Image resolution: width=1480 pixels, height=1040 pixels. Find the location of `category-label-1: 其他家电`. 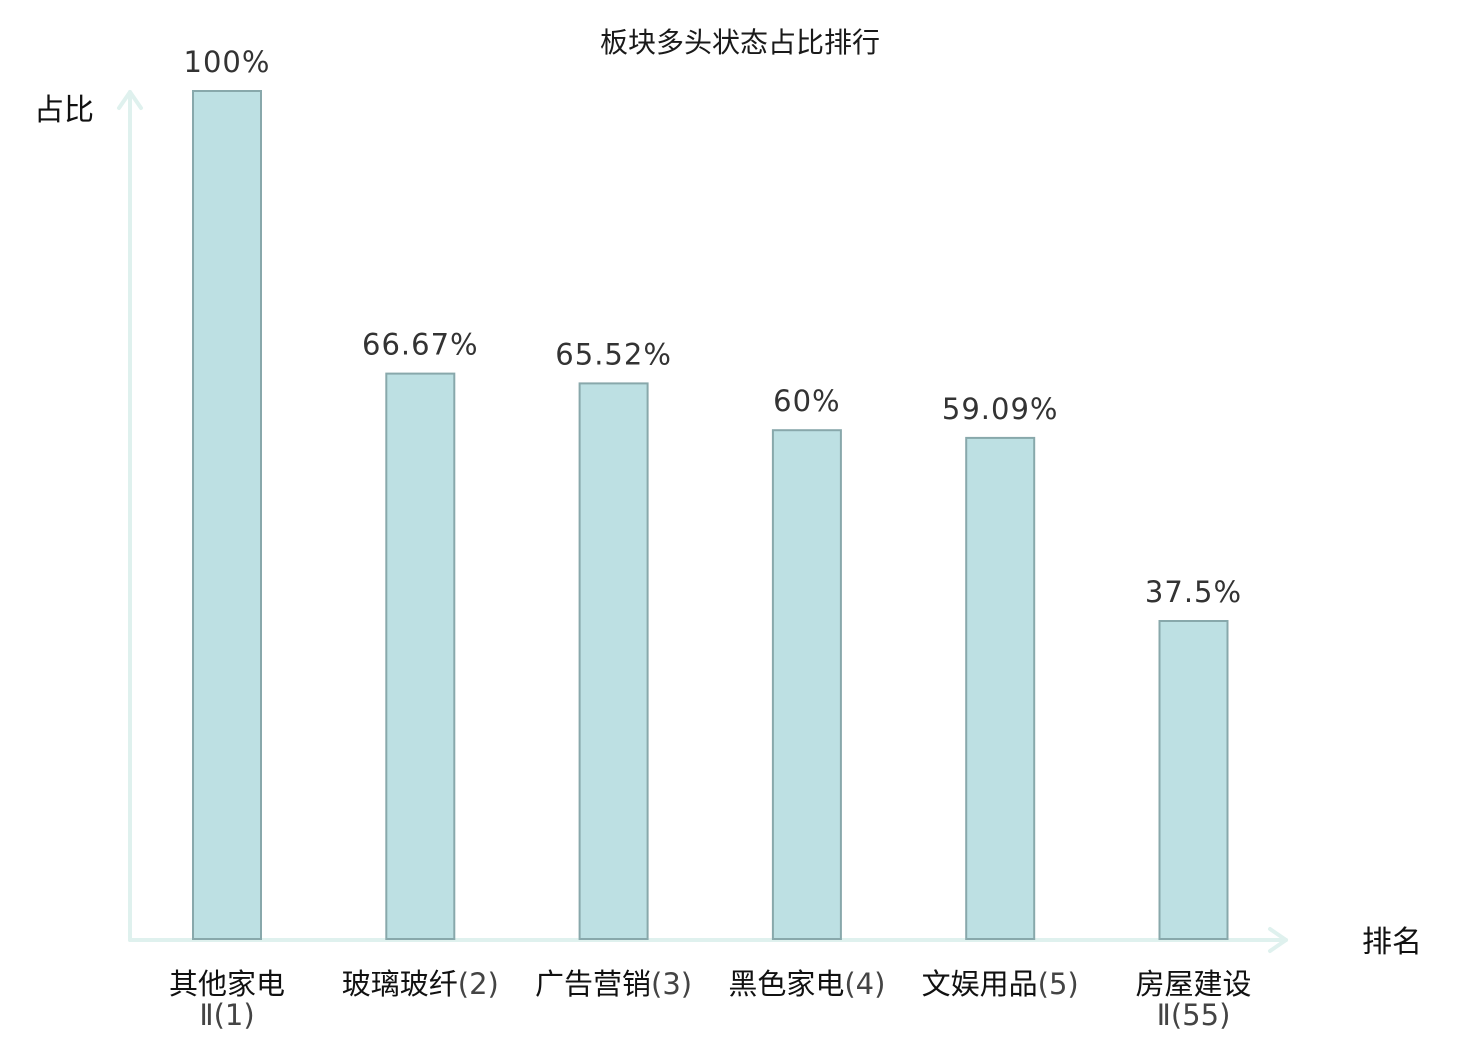

category-label-1: 其他家电 is located at coordinates (227, 984).